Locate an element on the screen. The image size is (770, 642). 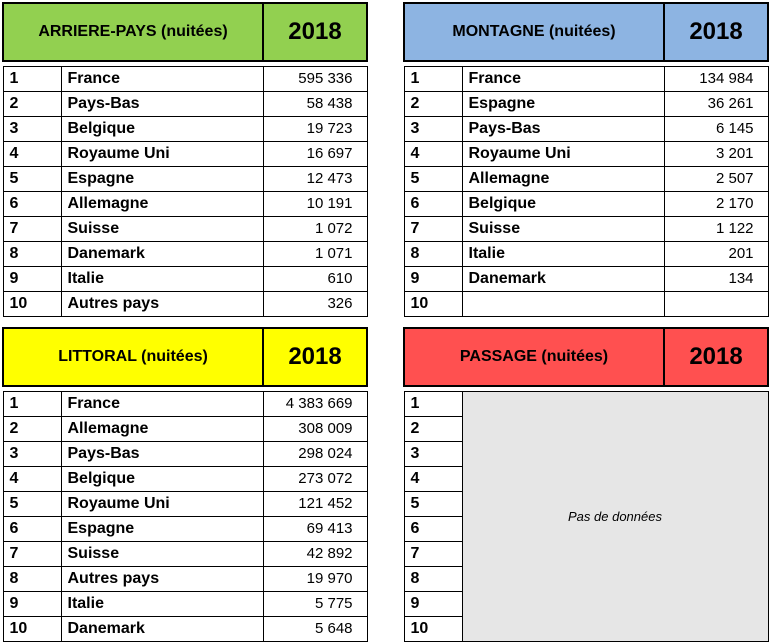
value-cell: 595 336 is located at coordinates (315, 79).